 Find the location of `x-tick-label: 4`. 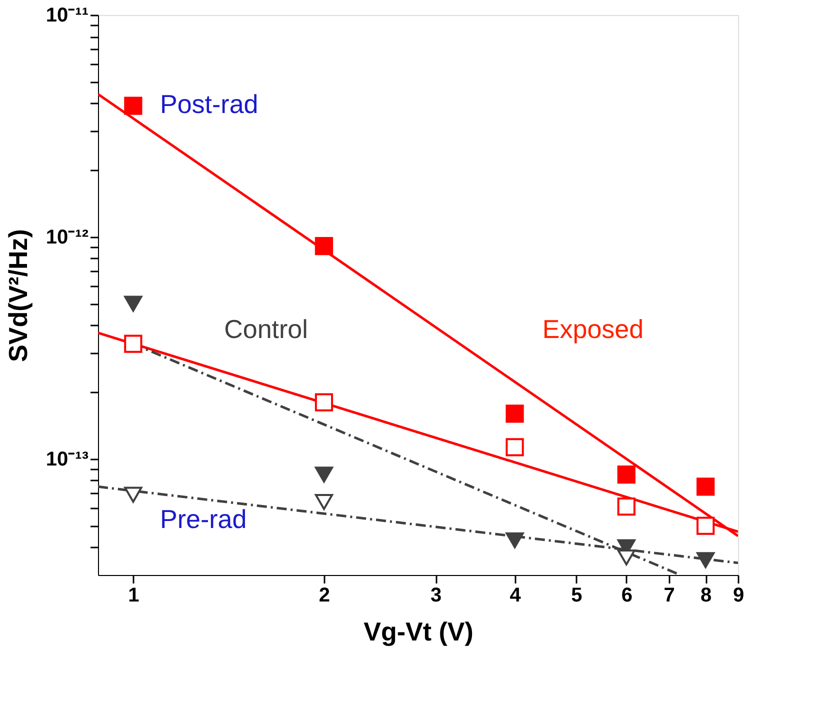

x-tick-label: 4 is located at coordinates (516, 595).